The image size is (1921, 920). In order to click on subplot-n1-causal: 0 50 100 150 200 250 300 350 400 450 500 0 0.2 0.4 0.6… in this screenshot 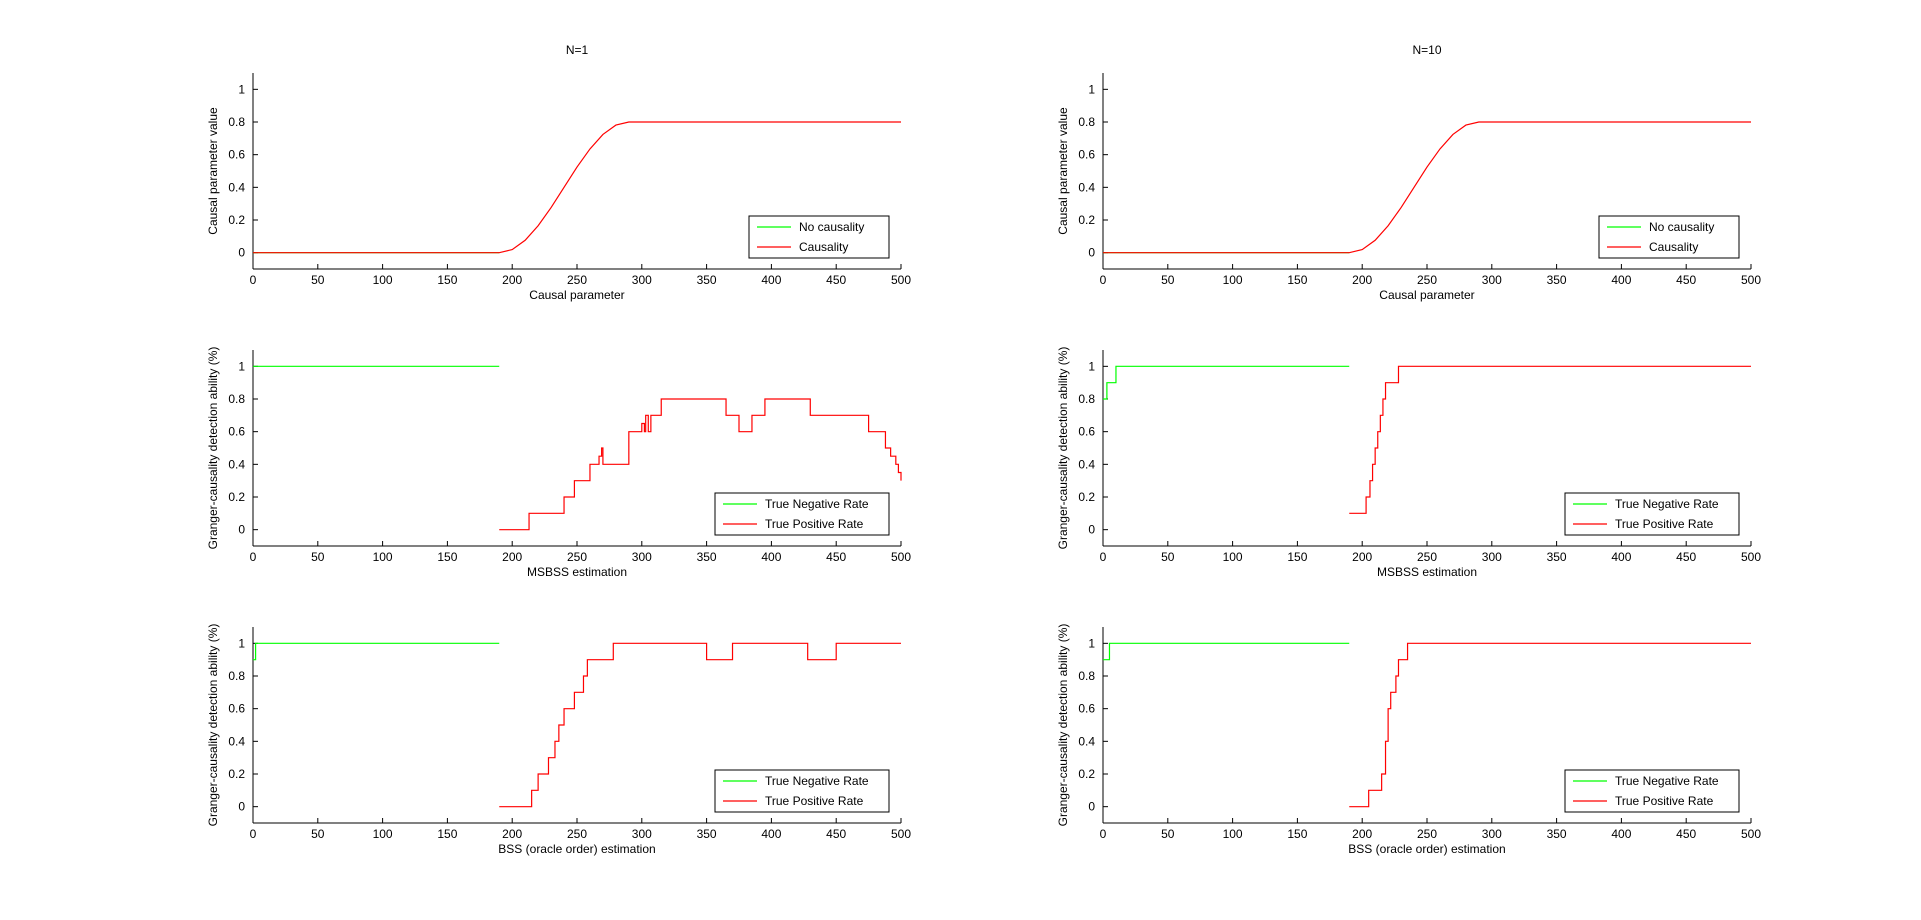, I will do `click(558, 172)`.